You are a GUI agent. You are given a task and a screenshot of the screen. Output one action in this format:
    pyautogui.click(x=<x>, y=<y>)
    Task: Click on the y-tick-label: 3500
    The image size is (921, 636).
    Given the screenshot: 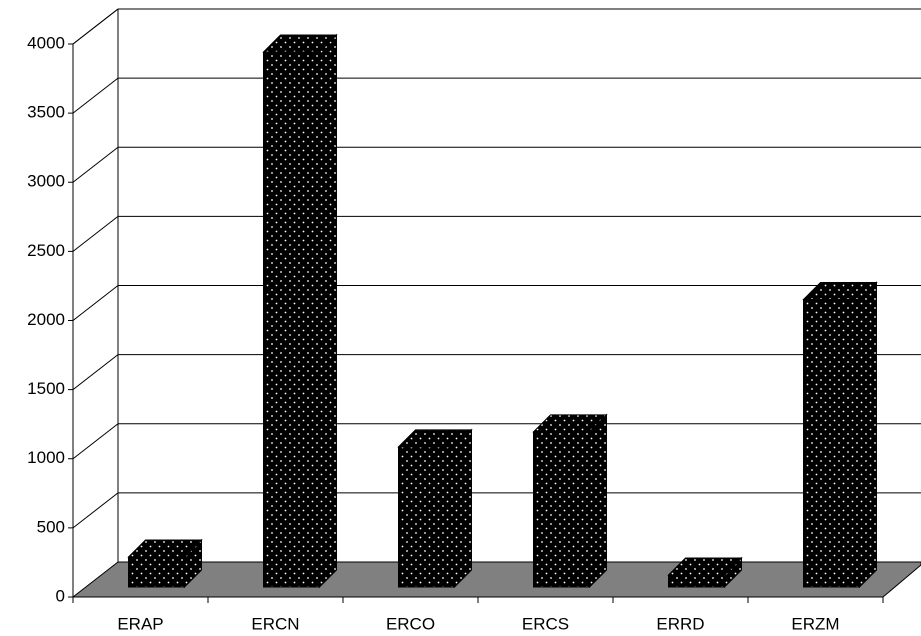 What is the action you would take?
    pyautogui.click(x=46, y=112)
    